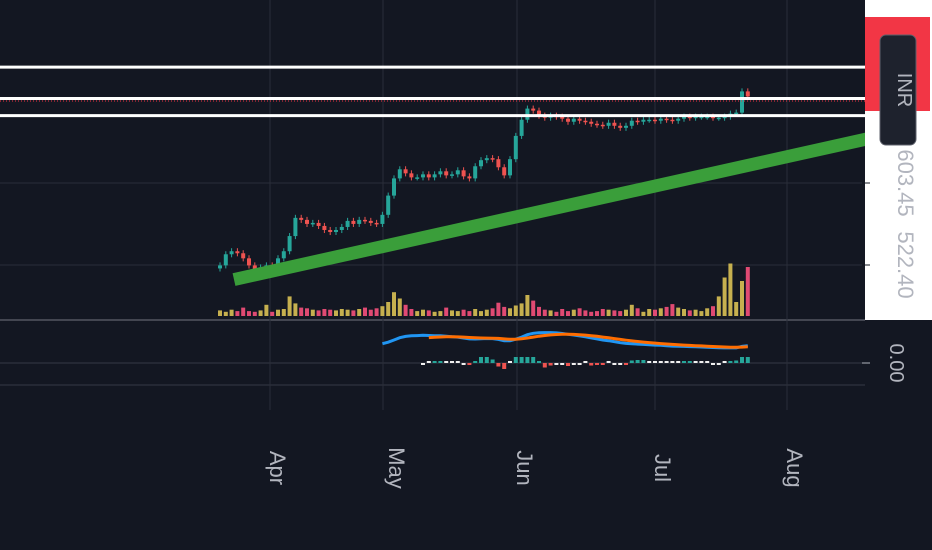 This screenshot has height=550, width=932. I want to click on macd-zero-label: 0.00, so click(896, 363).